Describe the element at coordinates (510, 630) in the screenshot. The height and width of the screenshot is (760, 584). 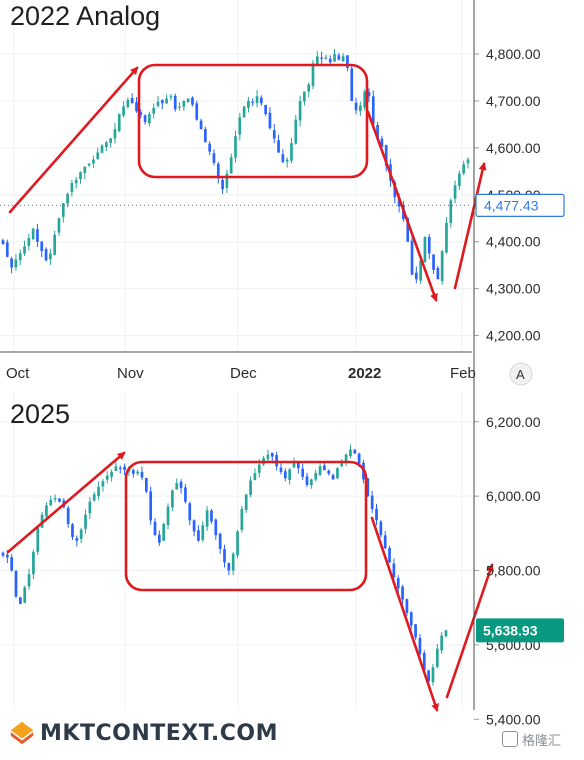
I see `last-price-text: 5,638.93` at that location.